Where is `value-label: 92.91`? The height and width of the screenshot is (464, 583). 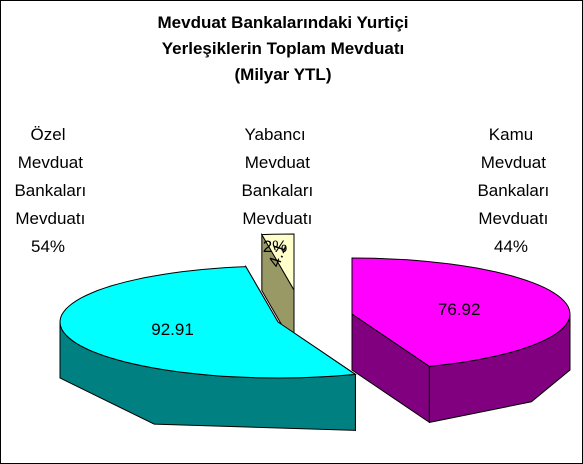
value-label: 92.91 is located at coordinates (172, 329).